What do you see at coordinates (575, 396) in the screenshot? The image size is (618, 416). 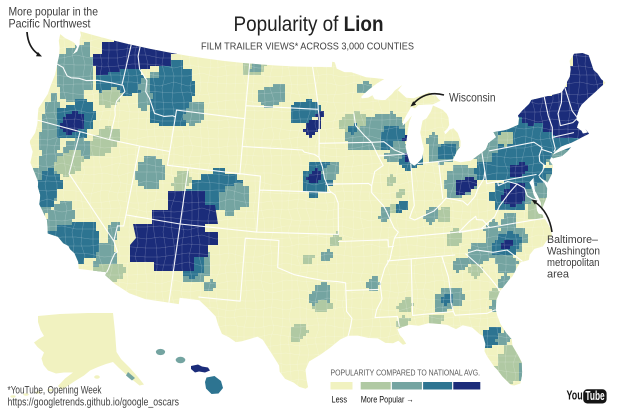 I see `svg-text: You` at bounding box center [575, 396].